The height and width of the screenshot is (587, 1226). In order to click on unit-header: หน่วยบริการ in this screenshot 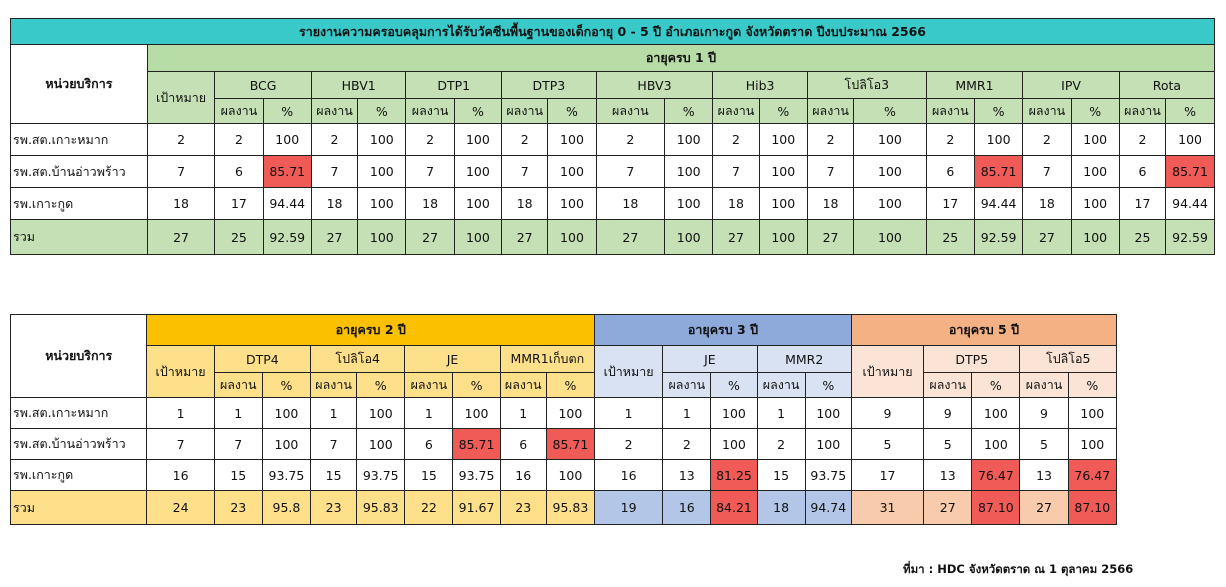, I will do `click(79, 84)`.